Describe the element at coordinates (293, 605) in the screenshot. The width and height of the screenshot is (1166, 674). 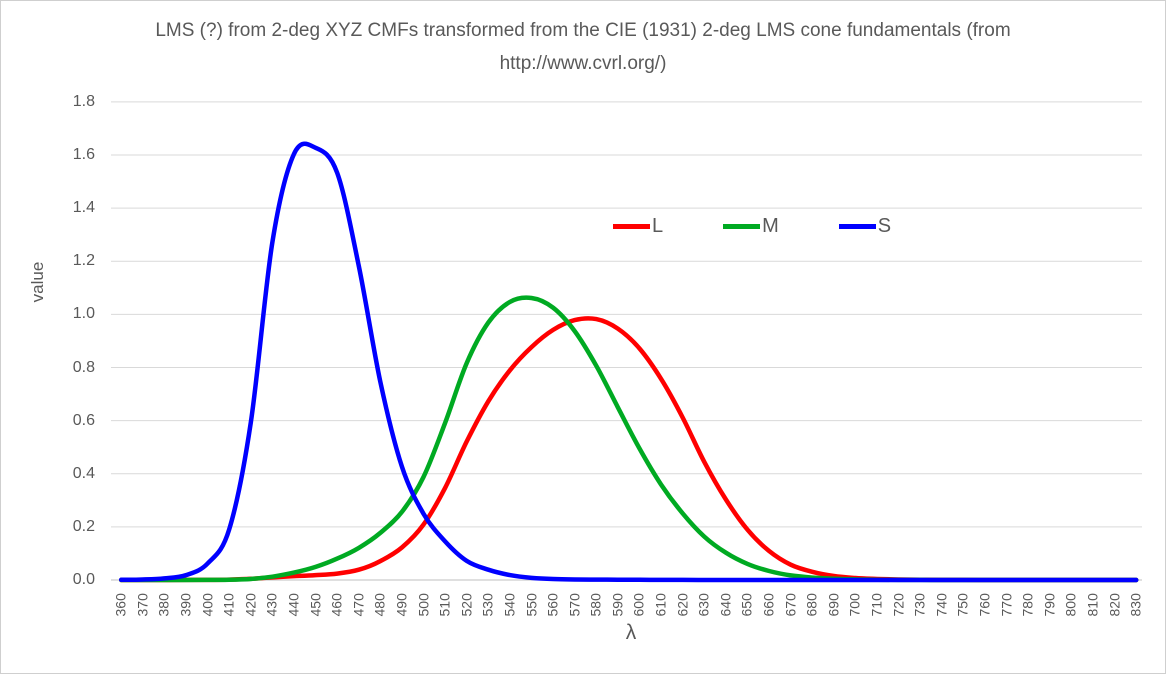
I see `x-tick-label: 440` at that location.